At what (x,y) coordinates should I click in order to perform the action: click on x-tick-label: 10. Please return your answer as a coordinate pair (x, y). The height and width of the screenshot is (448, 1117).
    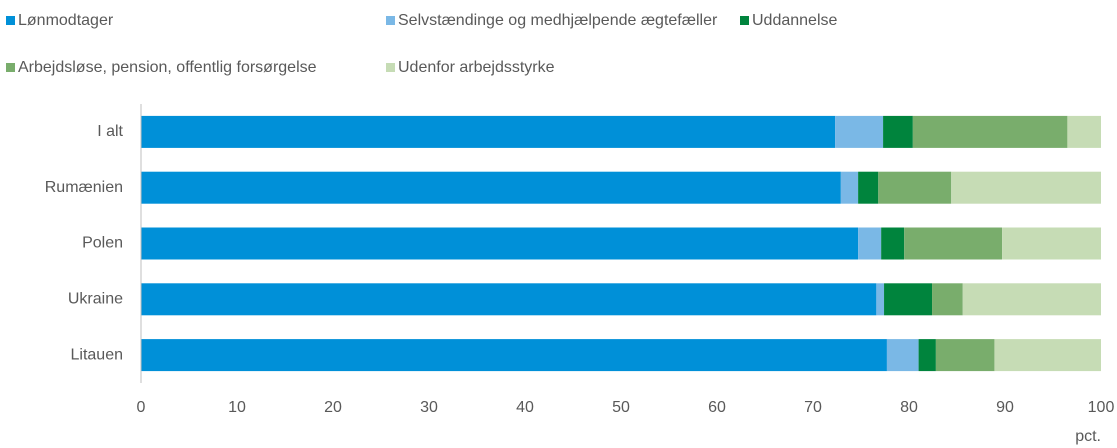
    Looking at the image, I should click on (237, 407).